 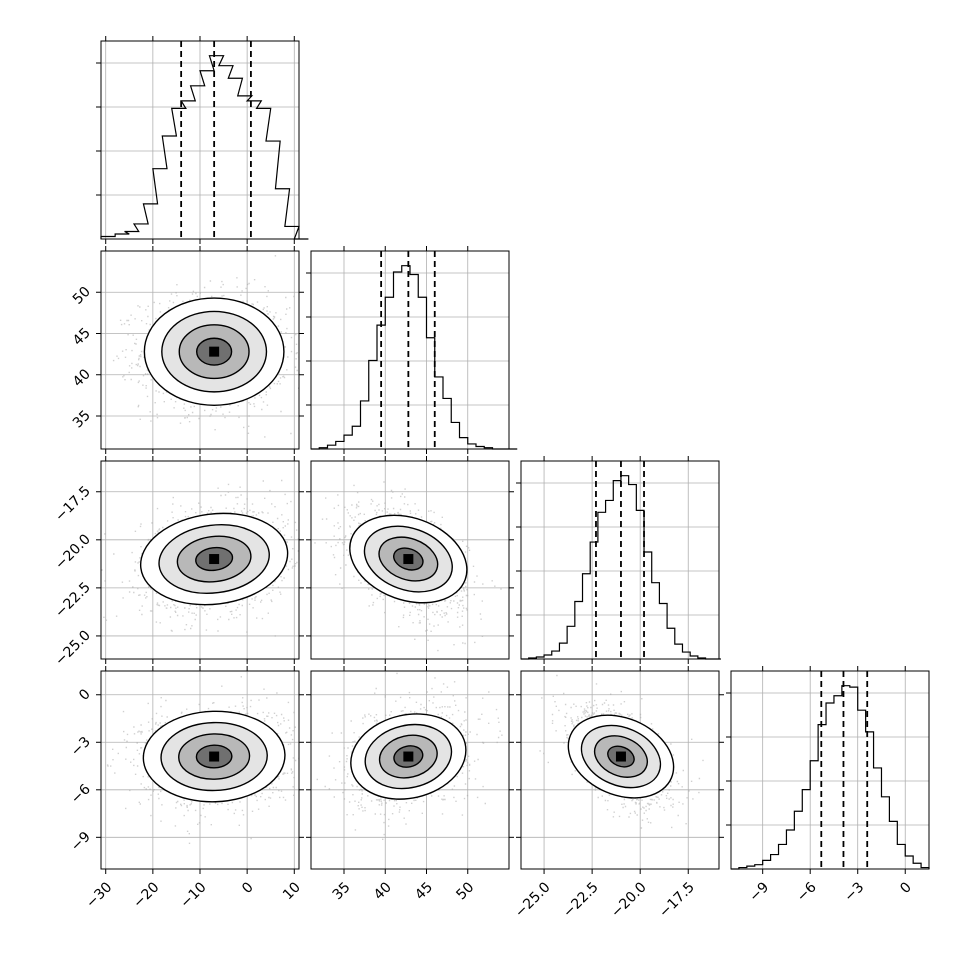 What do you see at coordinates (193, 895) in the screenshot?
I see `x-tick-label-0-2: −10` at bounding box center [193, 895].